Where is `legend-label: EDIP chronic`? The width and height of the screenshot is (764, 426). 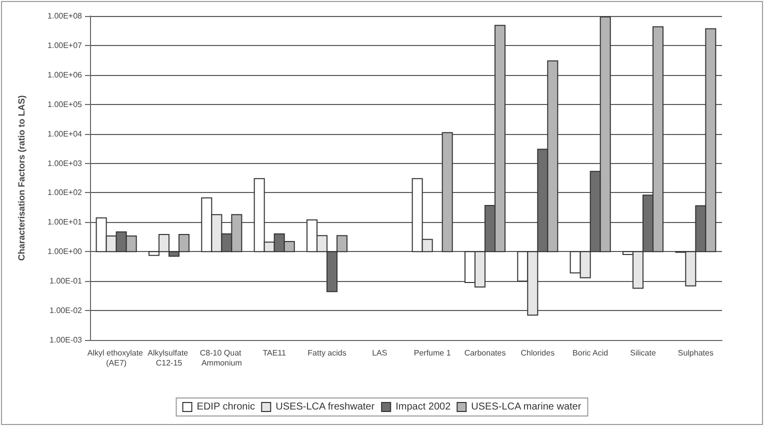
legend-label: EDIP chronic is located at coordinates (225, 407).